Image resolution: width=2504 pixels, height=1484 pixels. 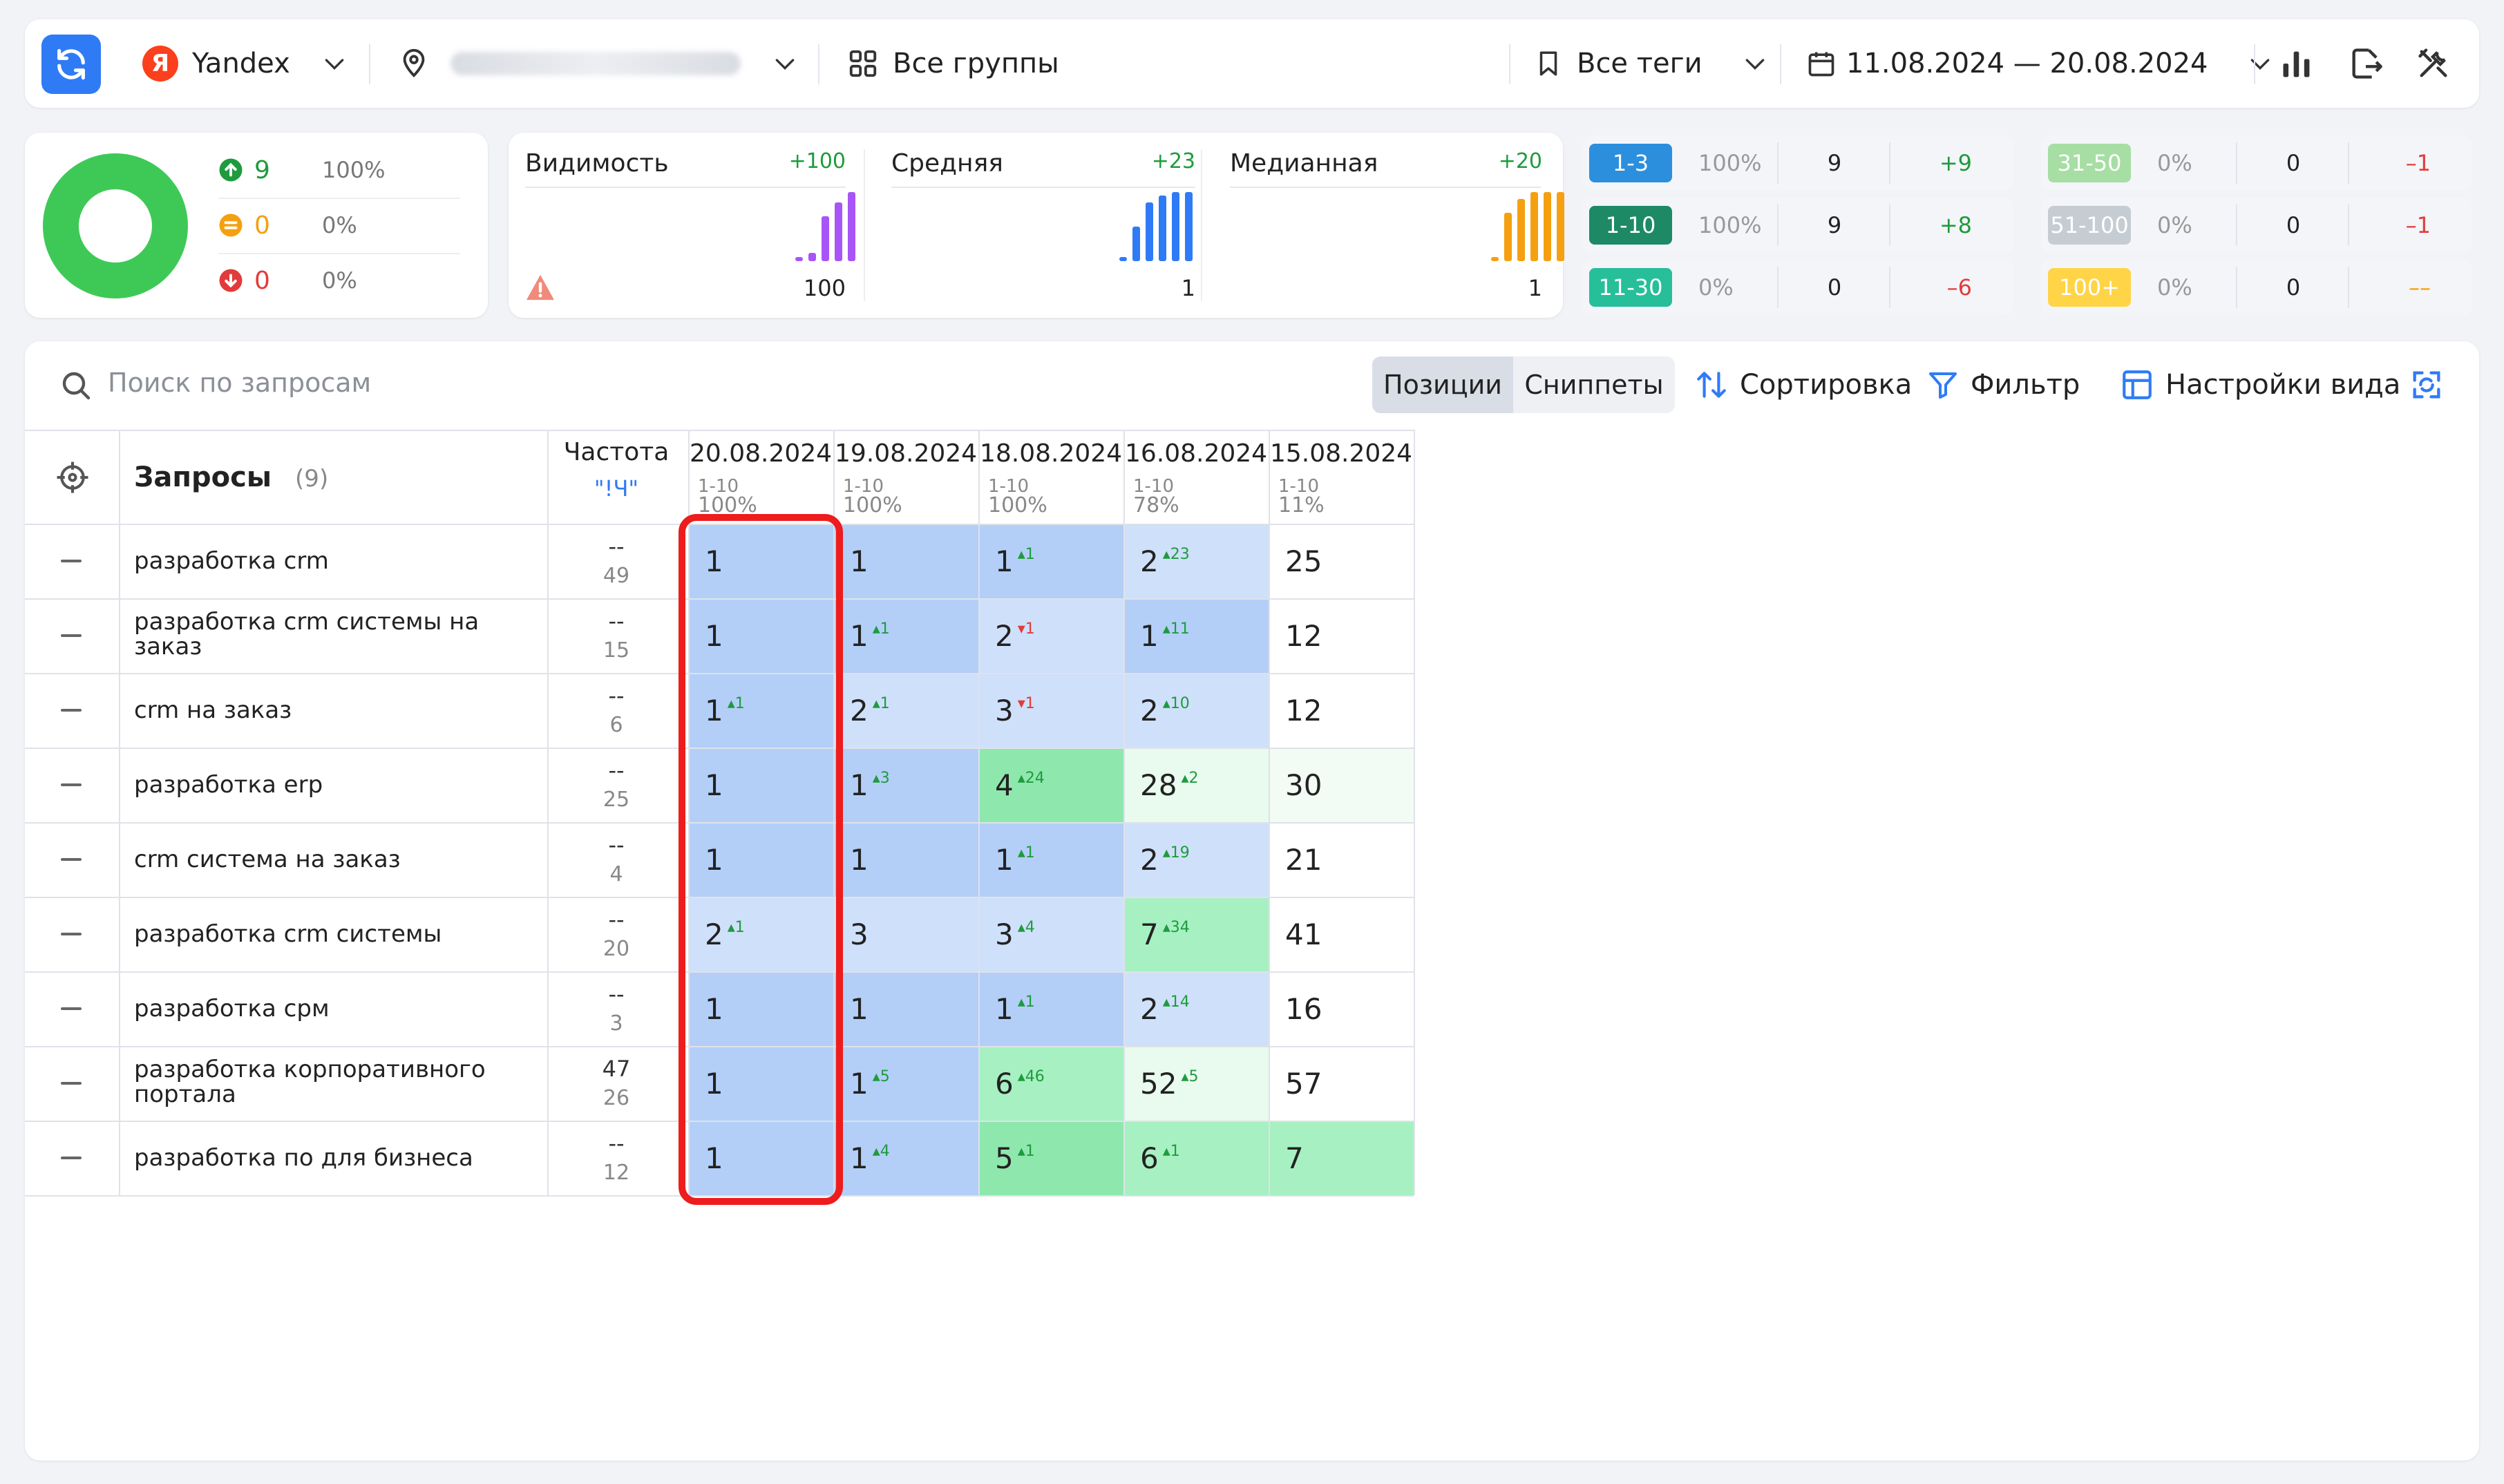 What do you see at coordinates (1594, 385) in the screenshot?
I see `tab-snippets: Сниппеты` at bounding box center [1594, 385].